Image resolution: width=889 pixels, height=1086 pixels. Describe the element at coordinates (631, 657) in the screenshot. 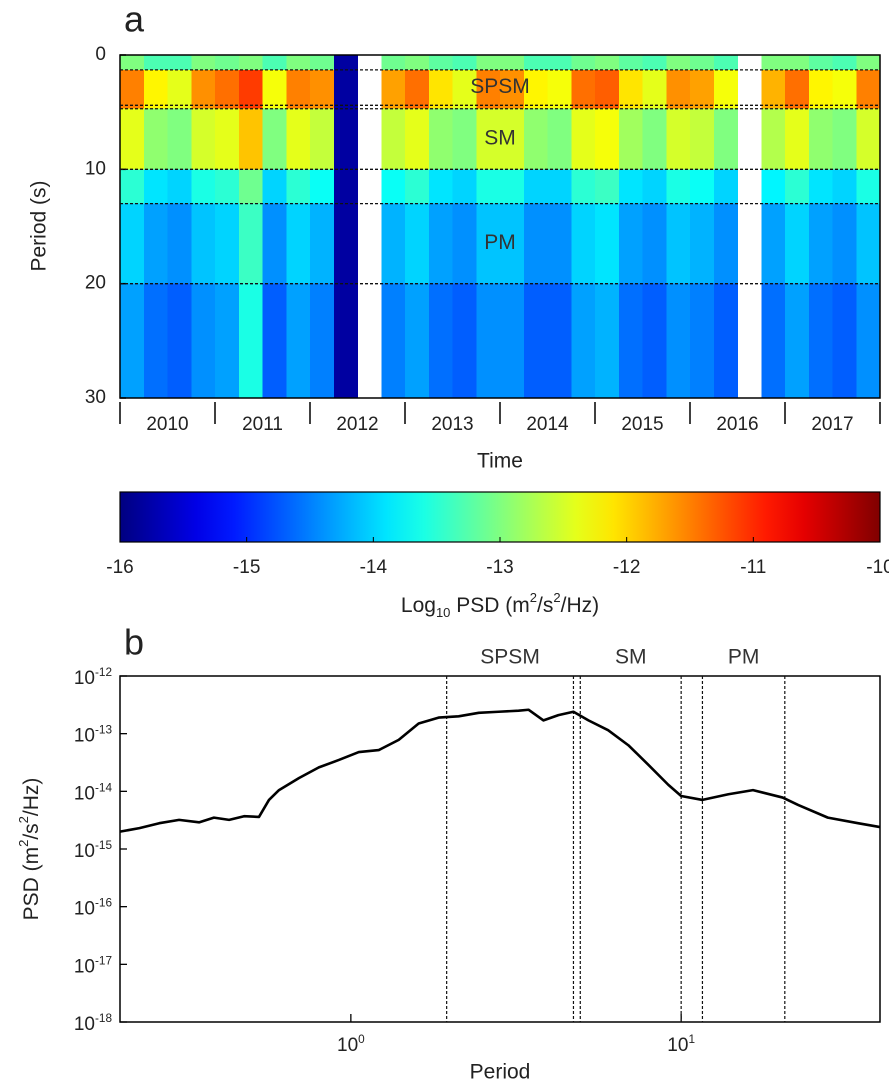

I see `band-label: SM` at that location.